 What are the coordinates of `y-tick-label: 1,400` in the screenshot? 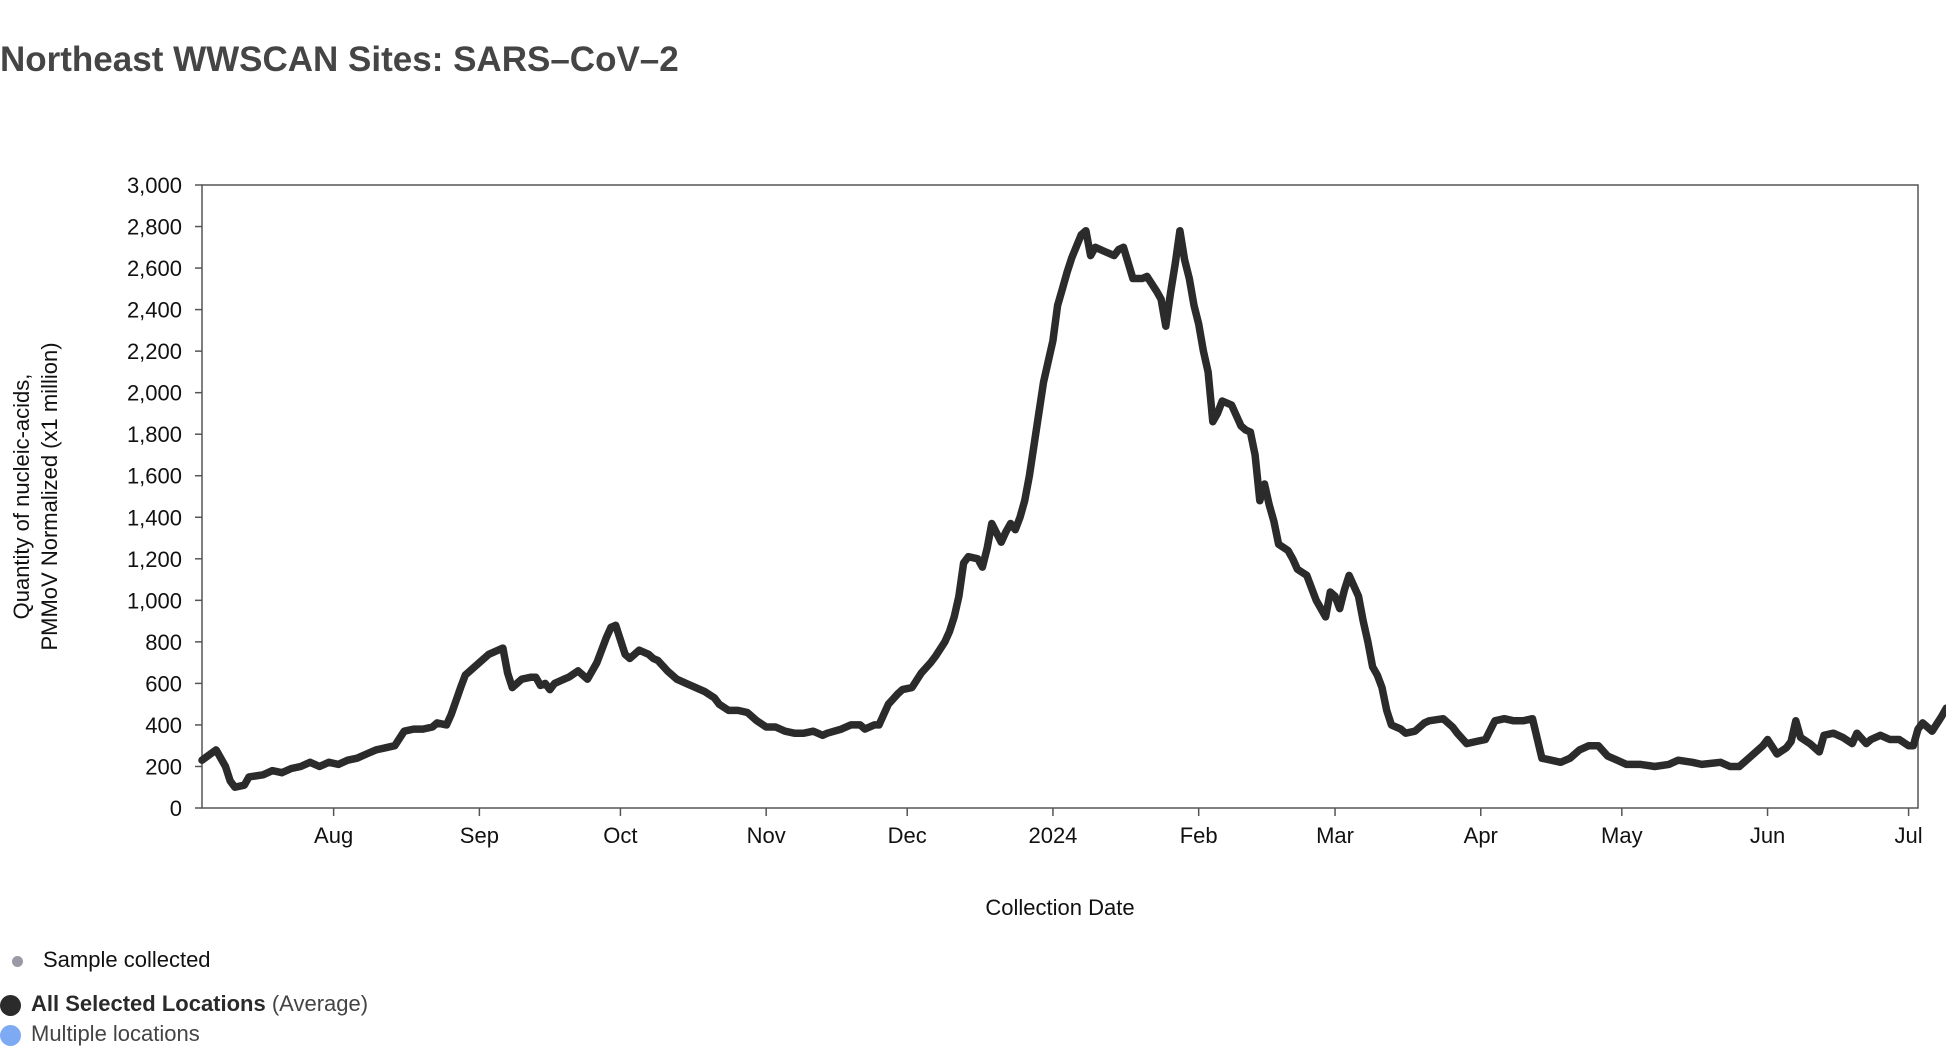 It's located at (154, 517).